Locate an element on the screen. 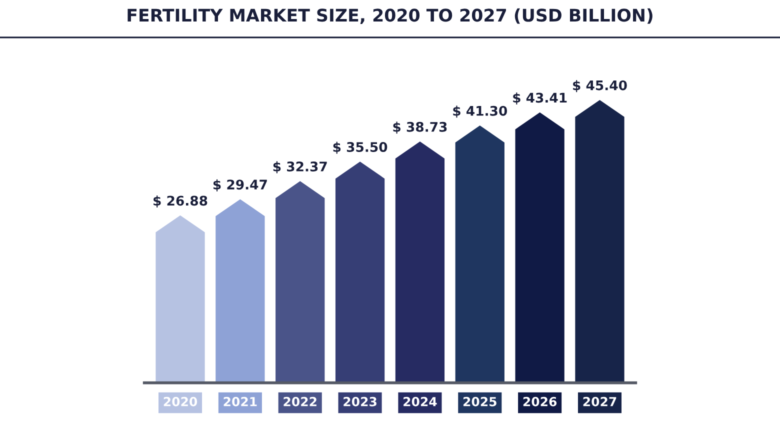 Image resolution: width=780 pixels, height=440 pixels. data-label: $ 32.37 is located at coordinates (300, 167).